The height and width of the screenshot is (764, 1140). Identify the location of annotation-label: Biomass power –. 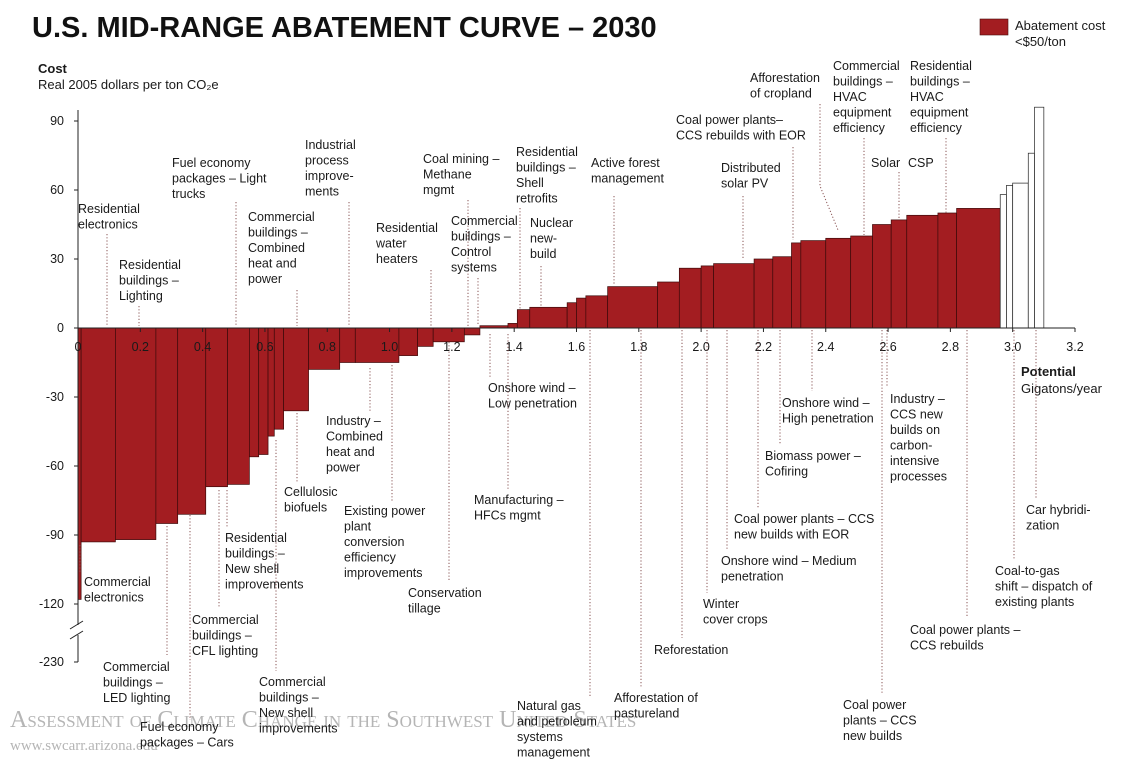
(813, 456).